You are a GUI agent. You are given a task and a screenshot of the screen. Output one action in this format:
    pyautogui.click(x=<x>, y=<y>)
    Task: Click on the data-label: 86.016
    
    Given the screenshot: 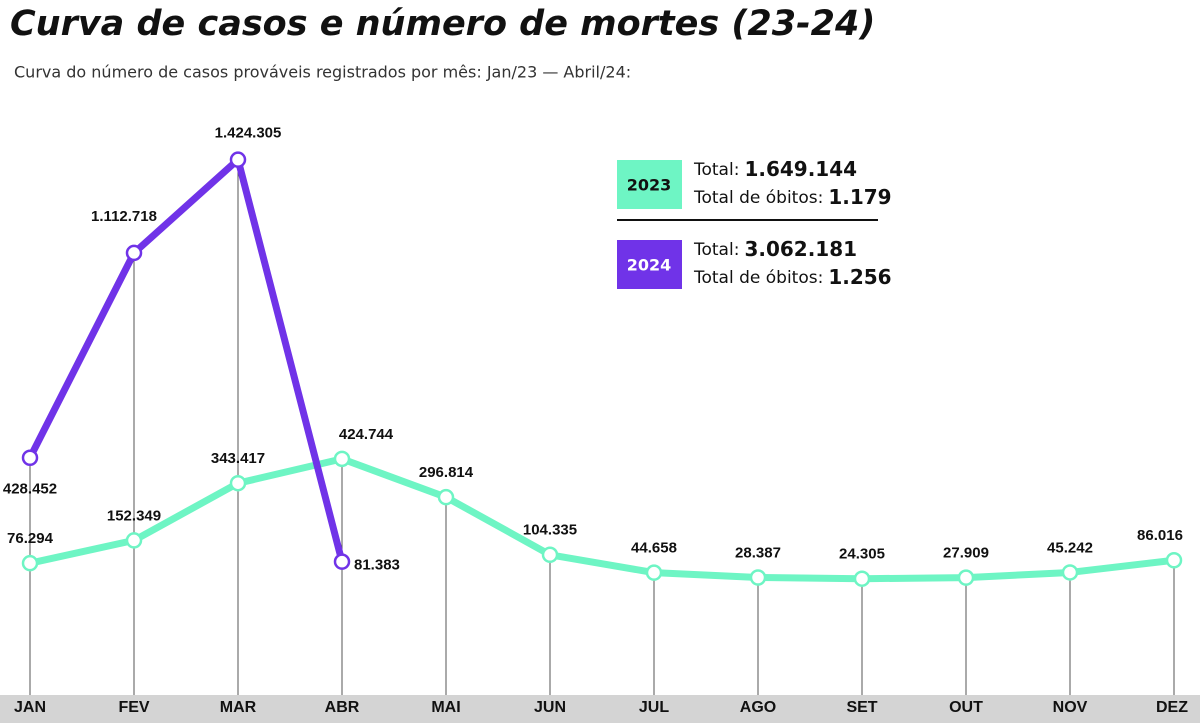 What is the action you would take?
    pyautogui.click(x=1160, y=535)
    